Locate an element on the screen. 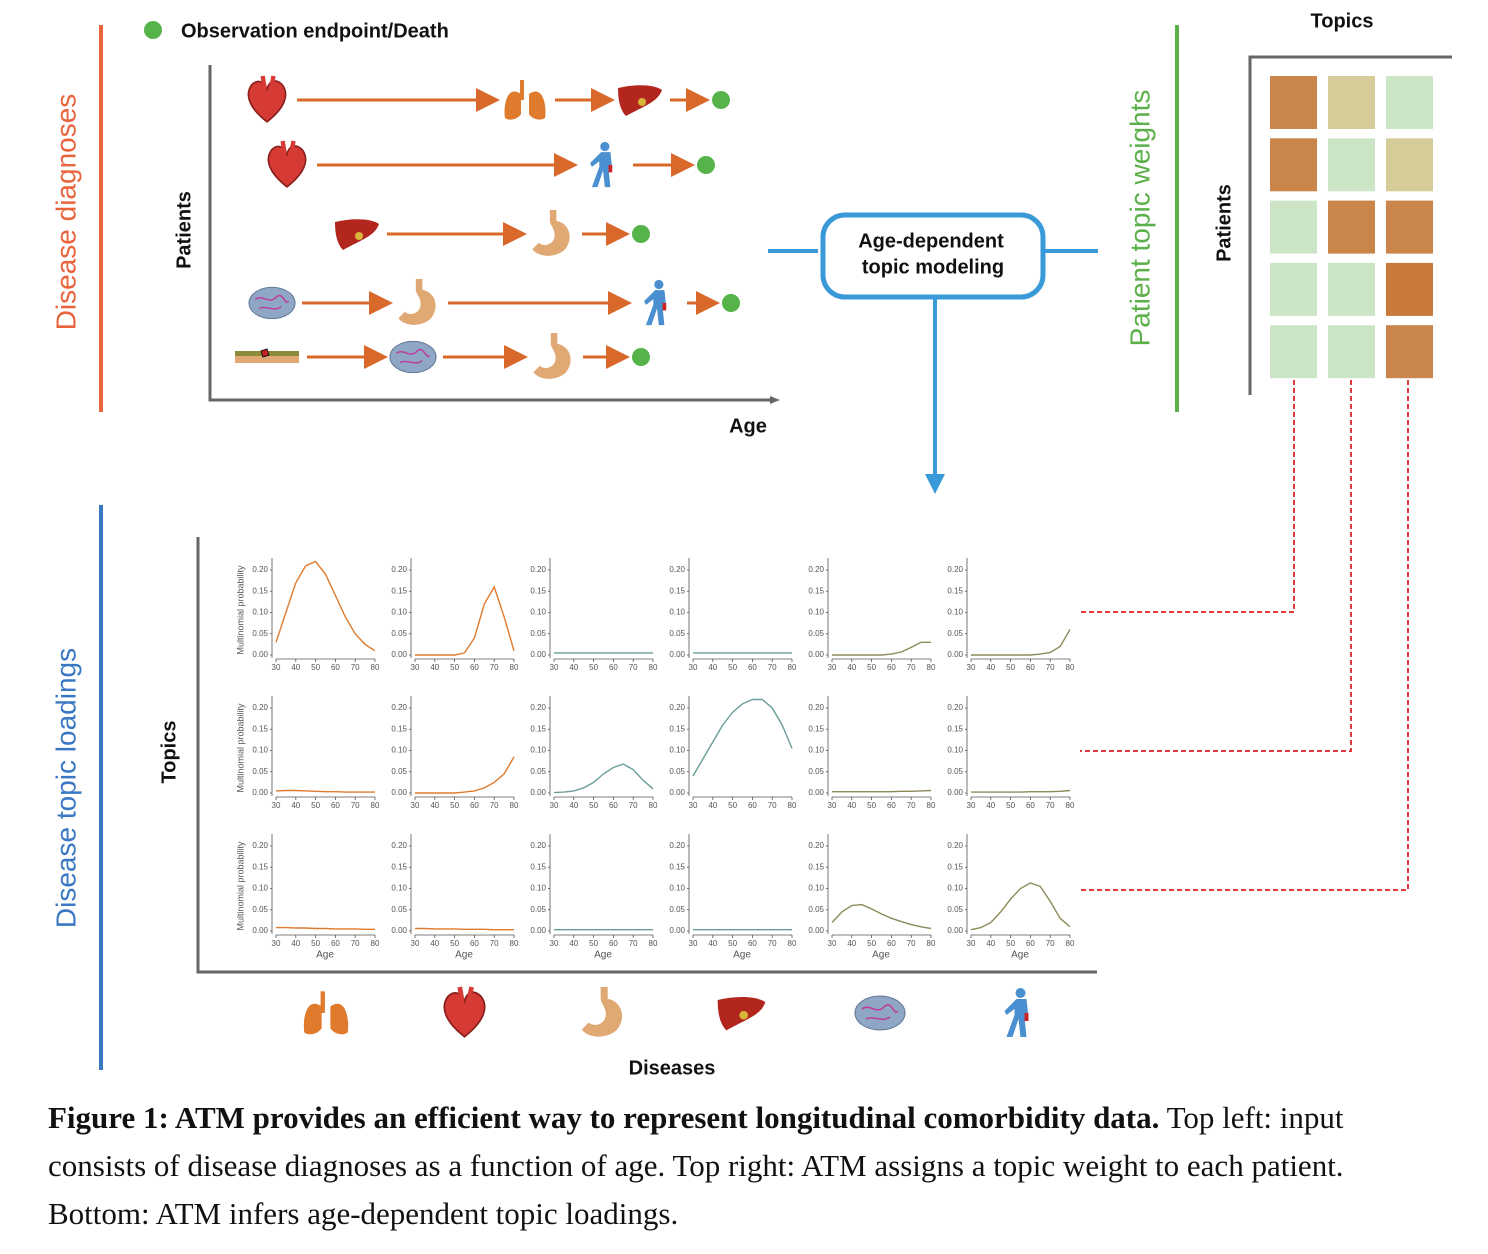 The width and height of the screenshot is (1488, 1254). model-line: topic modeling is located at coordinates (933, 267).